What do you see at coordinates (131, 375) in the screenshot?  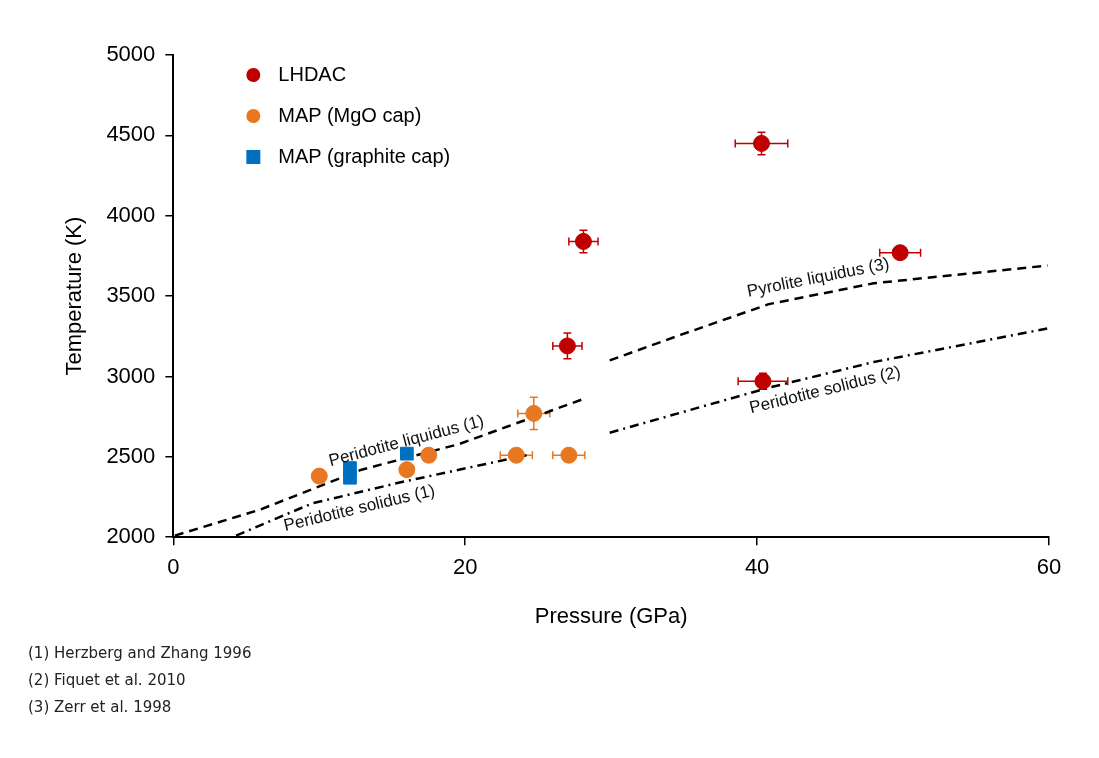 I see `y-tick-label: 3000` at bounding box center [131, 375].